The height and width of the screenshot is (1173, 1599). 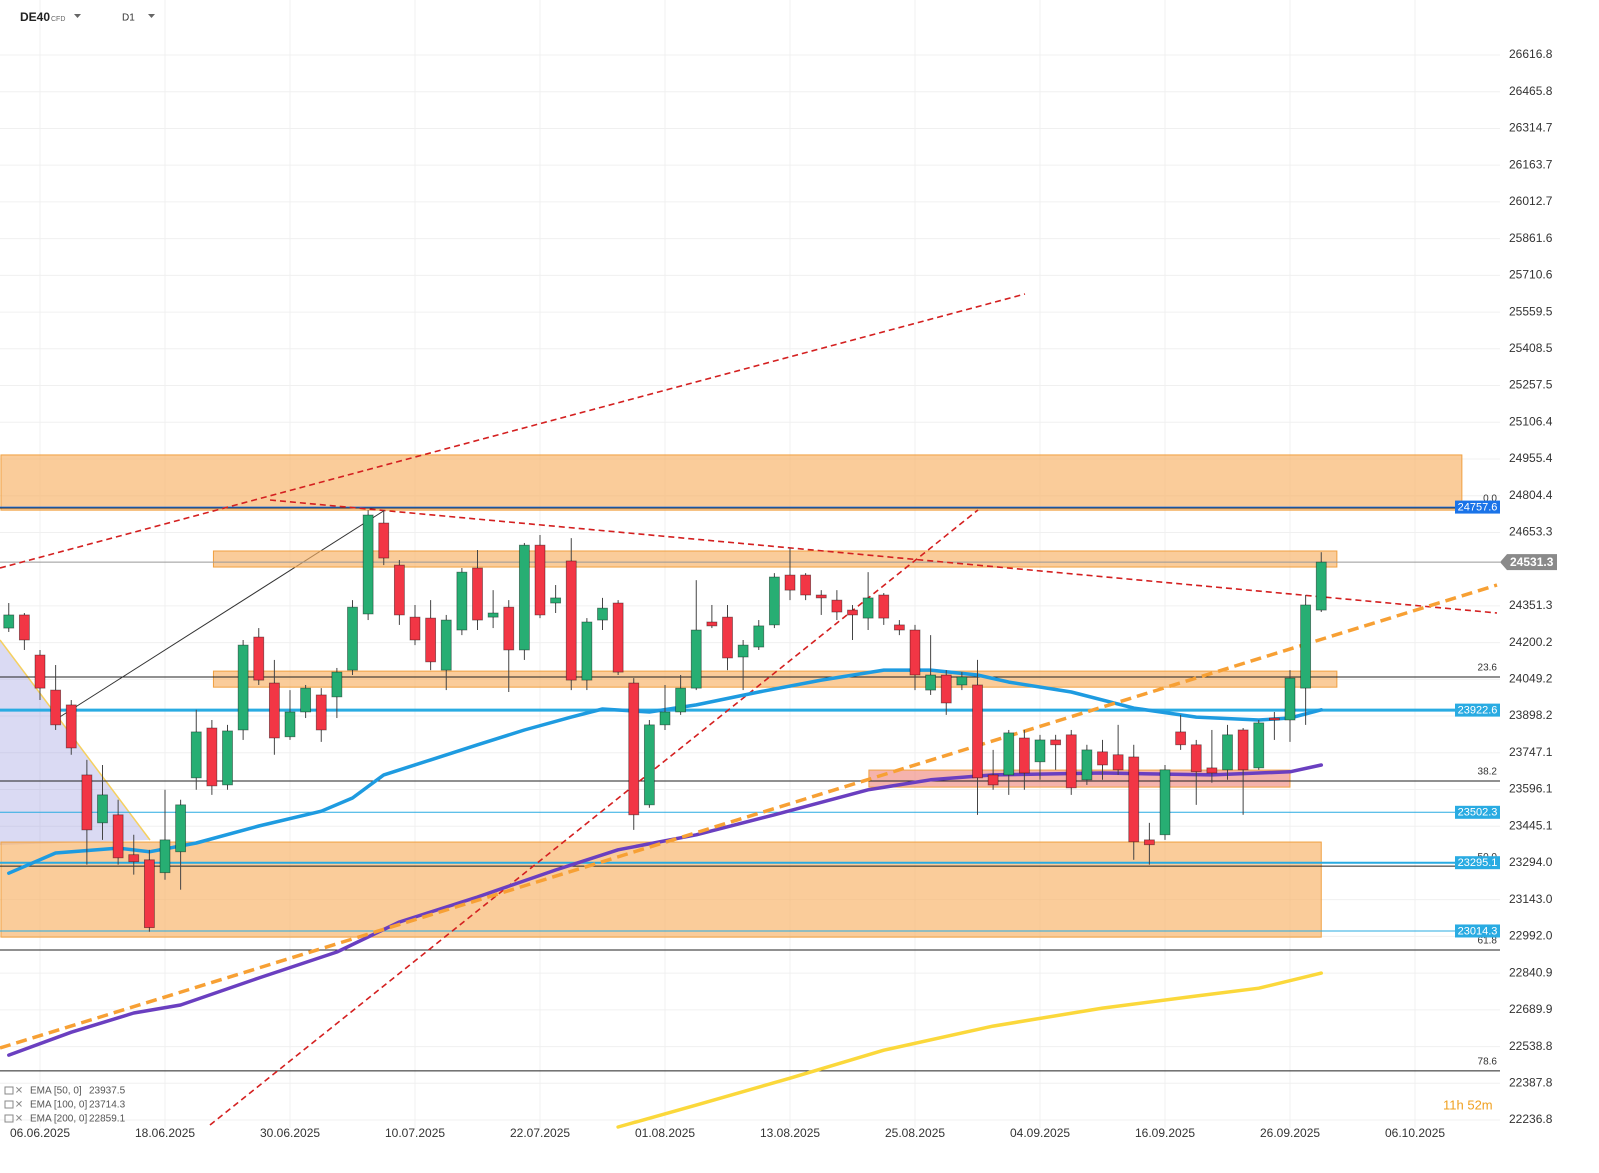 What do you see at coordinates (915, 1133) in the screenshot?
I see `x-tick-label: 25.08.2025` at bounding box center [915, 1133].